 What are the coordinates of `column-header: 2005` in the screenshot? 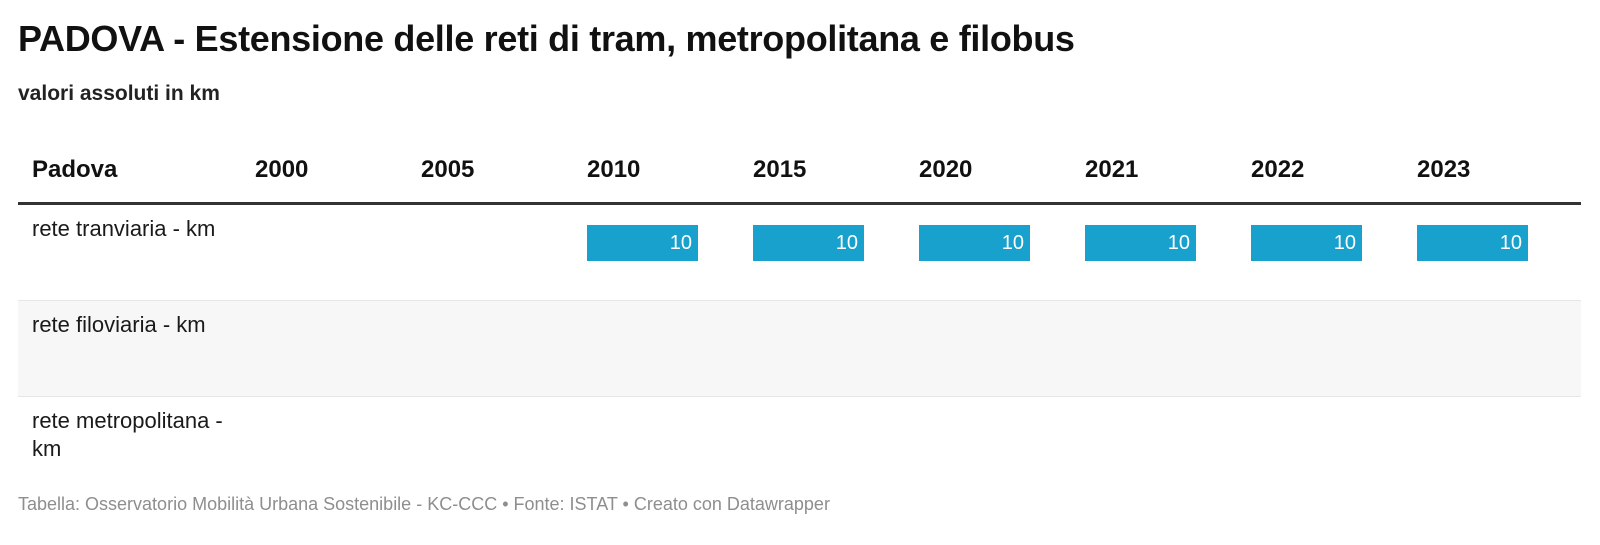 It's located at (504, 178).